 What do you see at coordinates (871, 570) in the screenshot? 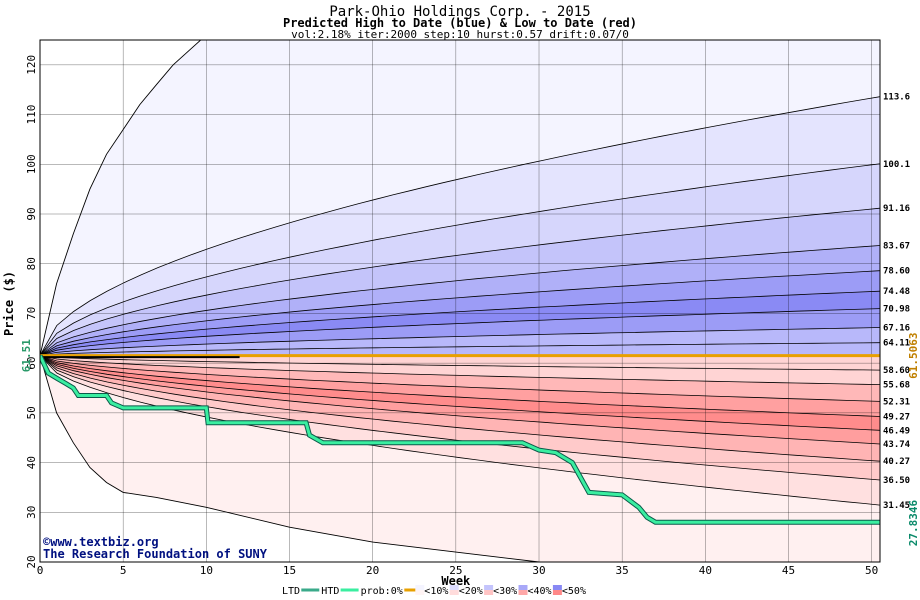
I see `x-tick-label-50: 50` at bounding box center [871, 570].